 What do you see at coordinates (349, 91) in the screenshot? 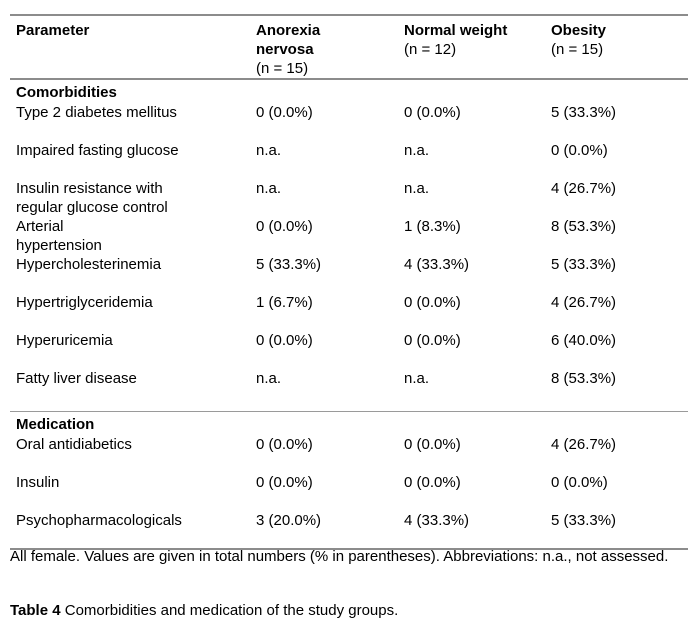
I see `section-header-row: Comorbidities` at bounding box center [349, 91].